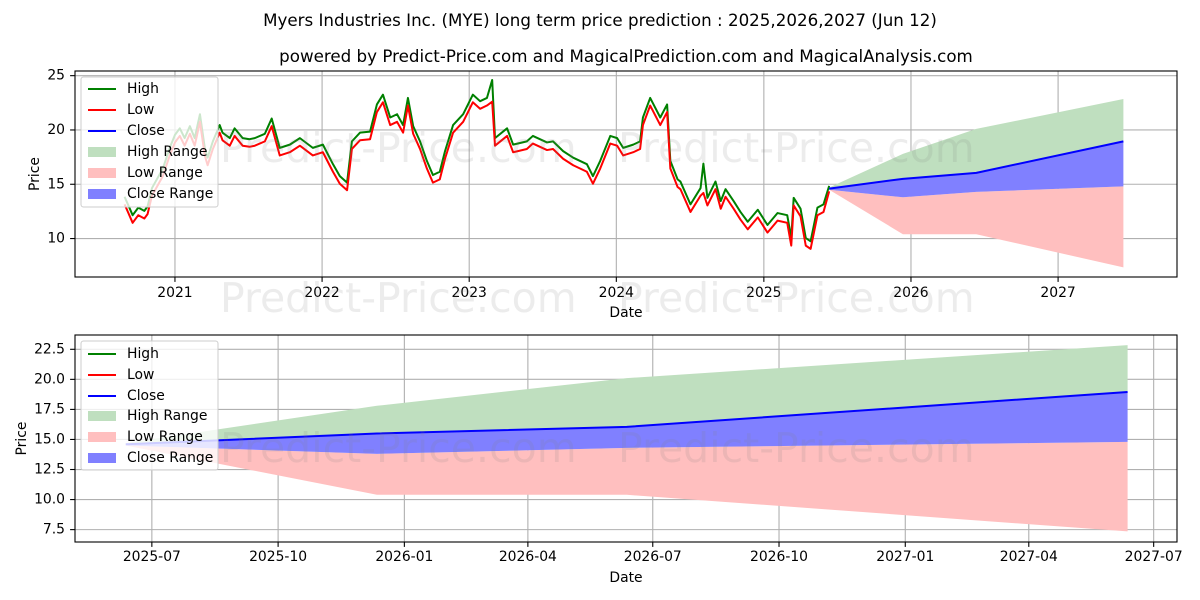 Image resolution: width=1200 pixels, height=600 pixels. I want to click on x-tick-label: 2026, so click(910, 293).